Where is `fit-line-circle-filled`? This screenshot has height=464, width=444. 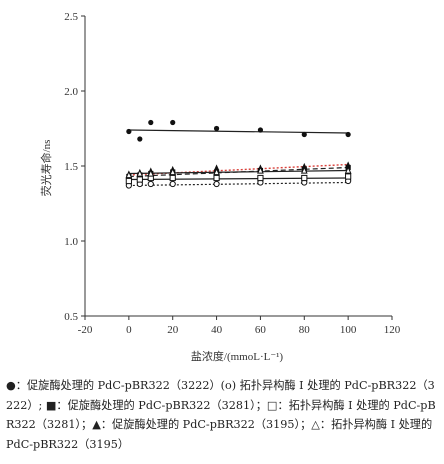 fit-line-circle-filled is located at coordinates (238, 131).